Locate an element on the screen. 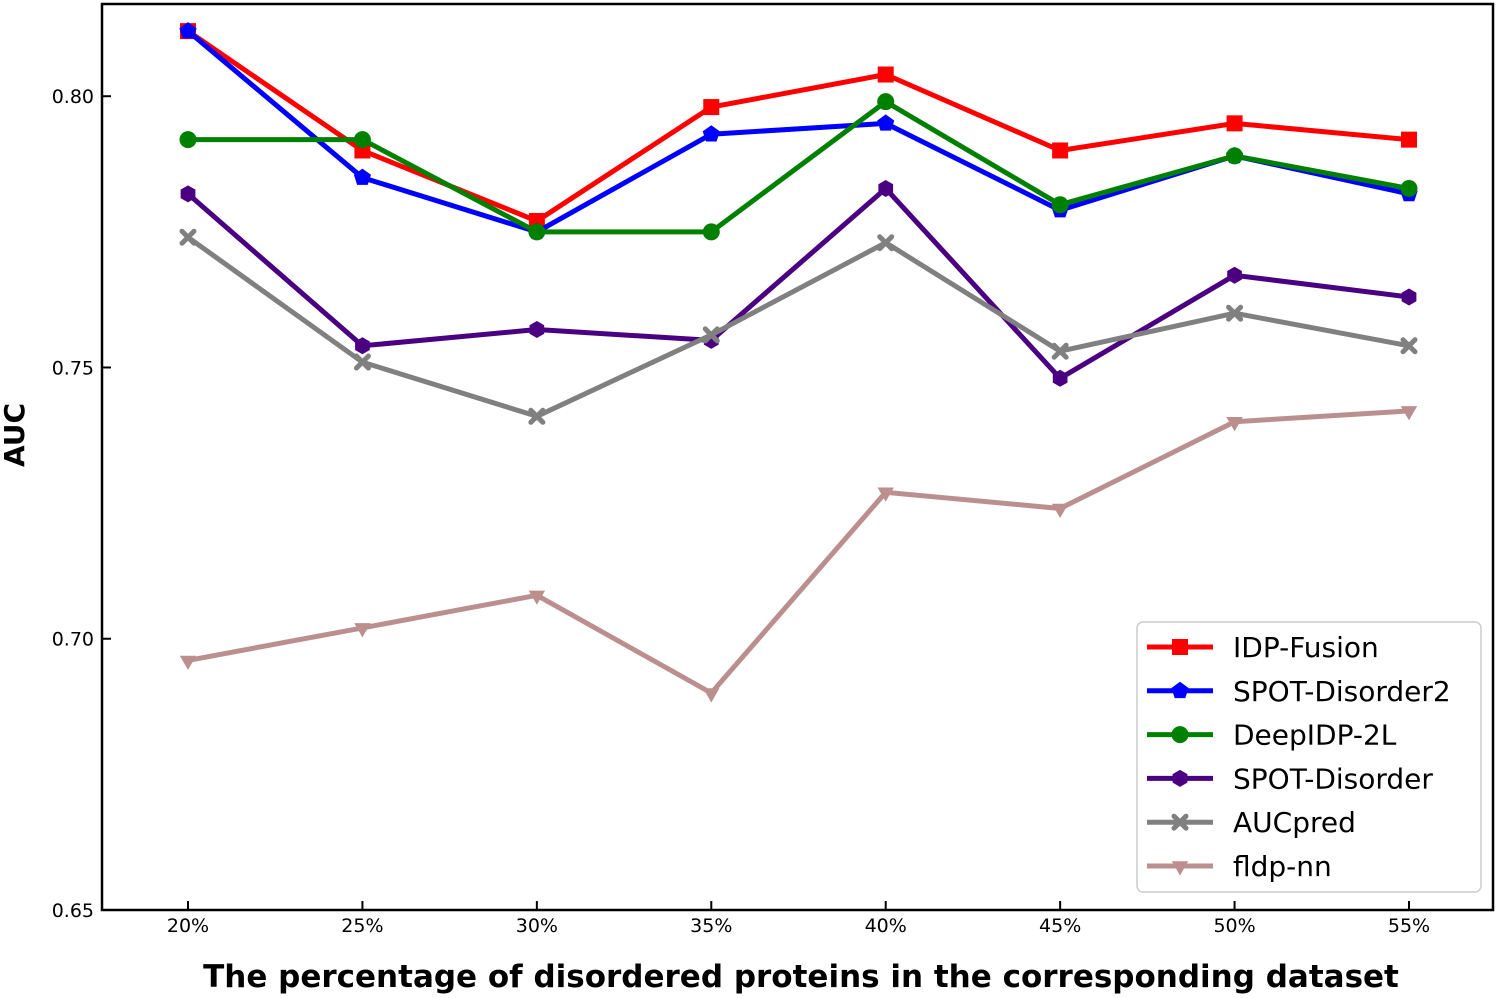 The image size is (1501, 998). legend-label: AUCpred is located at coordinates (1294, 822).